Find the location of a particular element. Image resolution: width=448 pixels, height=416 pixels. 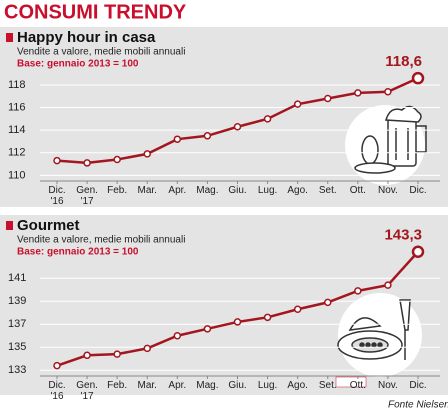

chart-title: Happy hour in casa is located at coordinates (86, 37).